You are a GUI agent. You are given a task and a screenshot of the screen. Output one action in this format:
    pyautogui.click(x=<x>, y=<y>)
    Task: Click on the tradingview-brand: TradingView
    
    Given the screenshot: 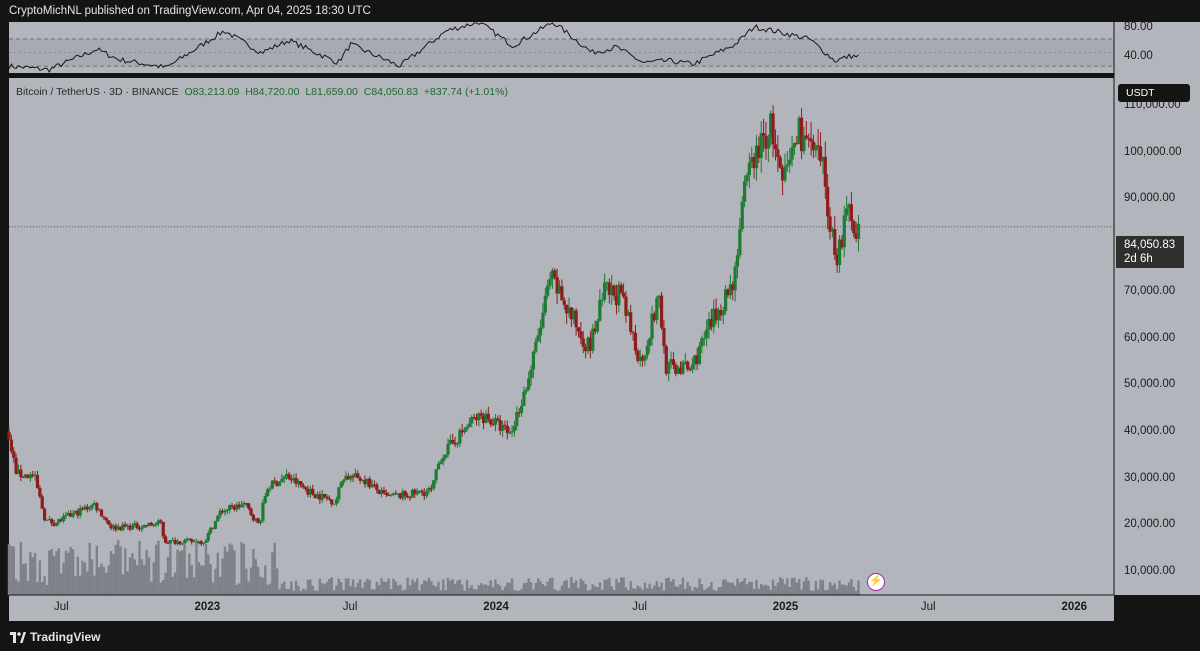 What is the action you would take?
    pyautogui.click(x=55, y=637)
    